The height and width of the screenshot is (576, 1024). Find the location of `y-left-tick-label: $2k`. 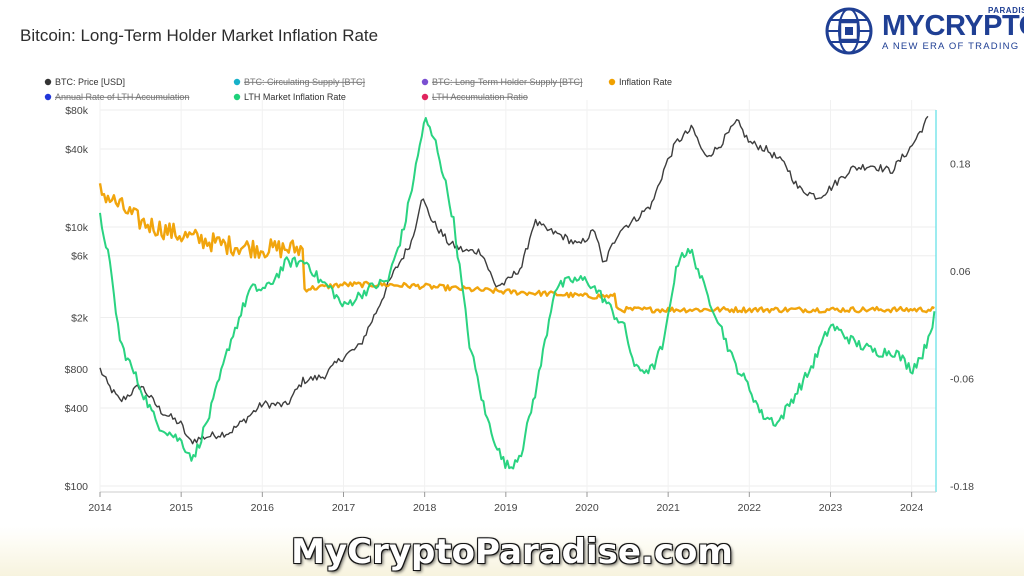

y-left-tick-label: $2k is located at coordinates (80, 318).